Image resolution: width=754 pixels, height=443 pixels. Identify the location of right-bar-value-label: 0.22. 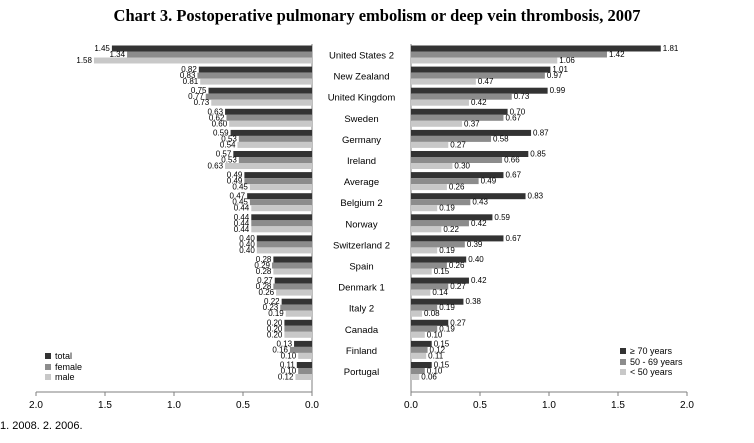
(451, 229).